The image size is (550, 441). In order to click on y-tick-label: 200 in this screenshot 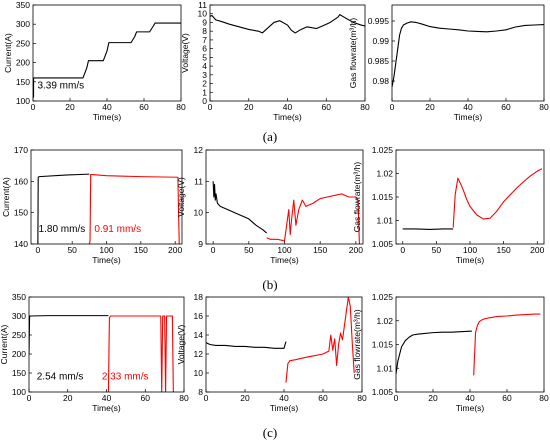, I will do `click(23, 63)`.